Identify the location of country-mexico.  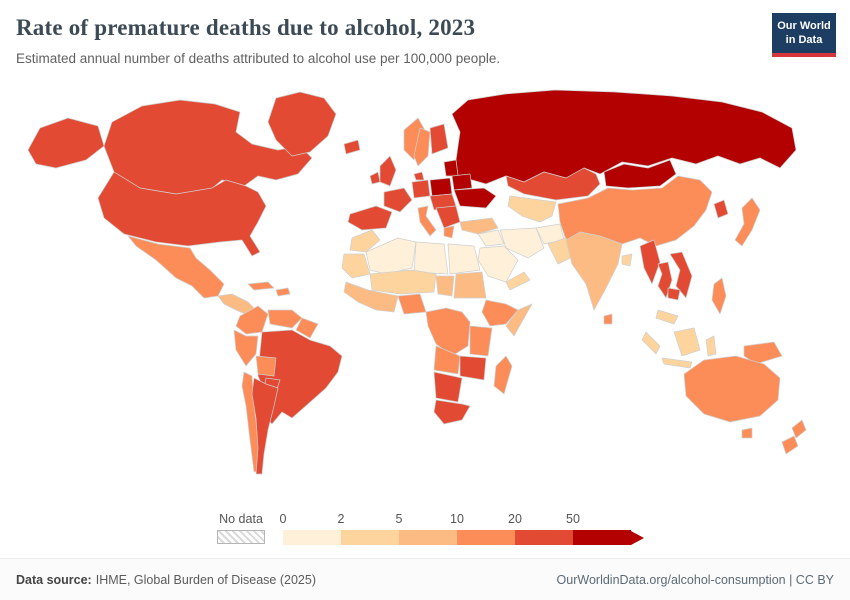
(176, 267).